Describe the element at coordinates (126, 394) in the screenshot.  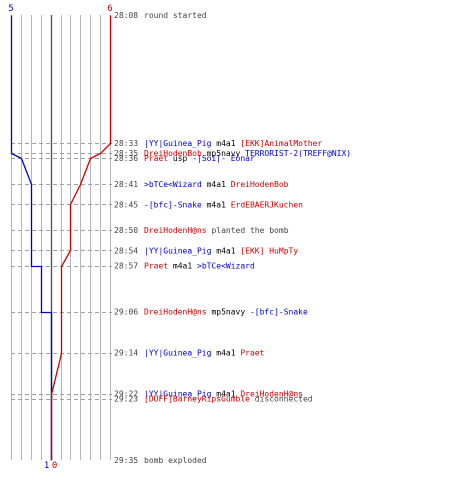
I see `event-time: 29:22` at that location.